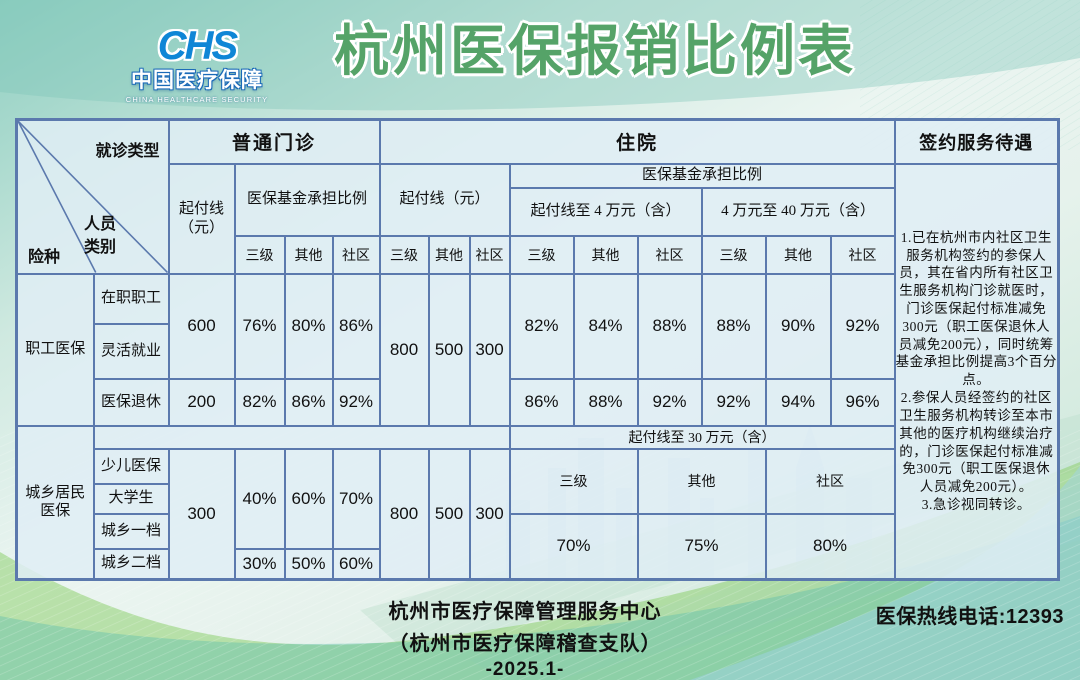 The height and width of the screenshot is (680, 1080). What do you see at coordinates (605, 254) in the screenshot?
I see `tier-header-band1-other: 其他` at bounding box center [605, 254].